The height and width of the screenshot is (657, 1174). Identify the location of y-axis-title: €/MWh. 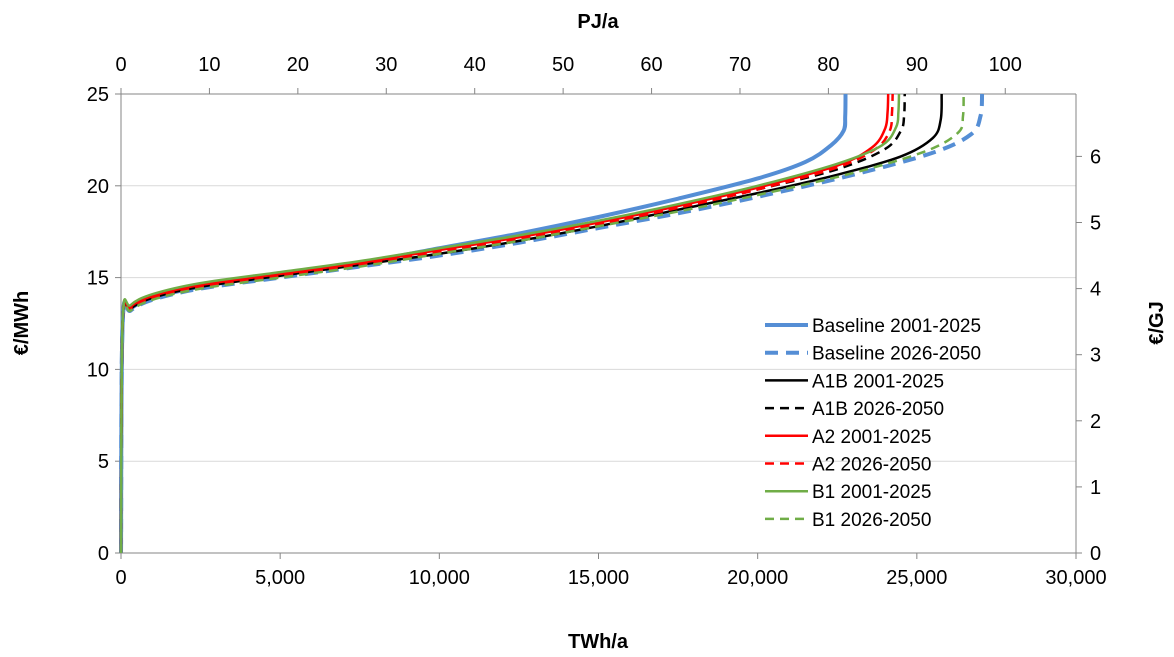
(22, 323).